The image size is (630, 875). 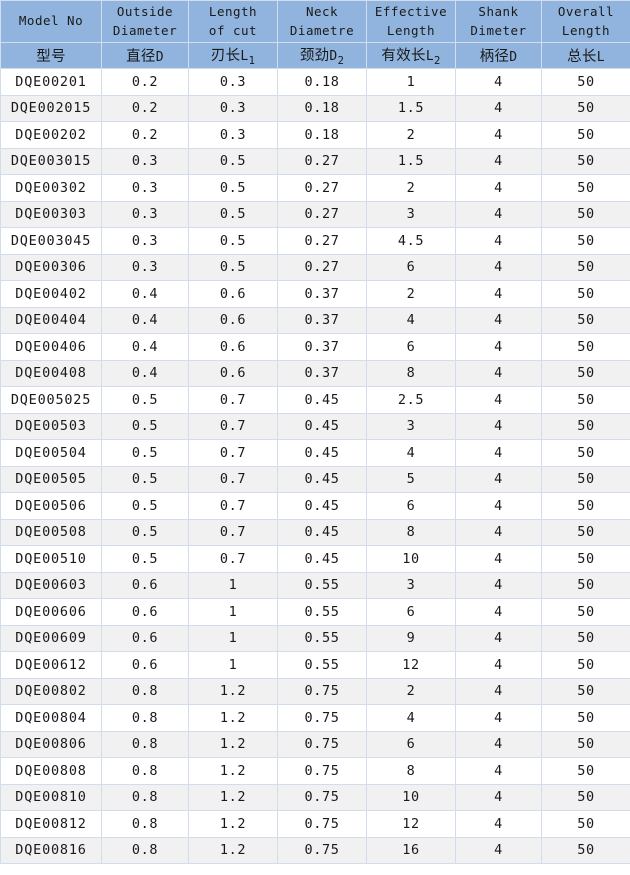 I want to click on table-row: DQE00808 0.8 1.2 0.75 8 4 50, so click(x=315, y=771).